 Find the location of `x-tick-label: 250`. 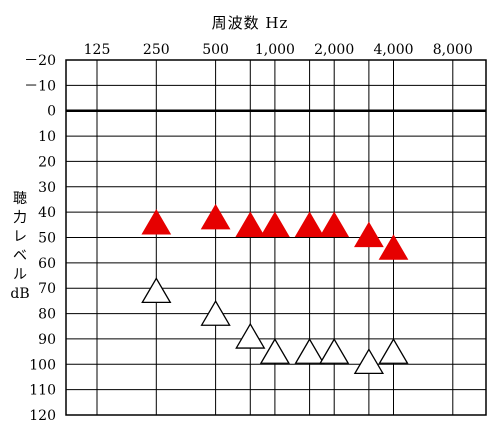

x-tick-label: 250 is located at coordinates (156, 50).